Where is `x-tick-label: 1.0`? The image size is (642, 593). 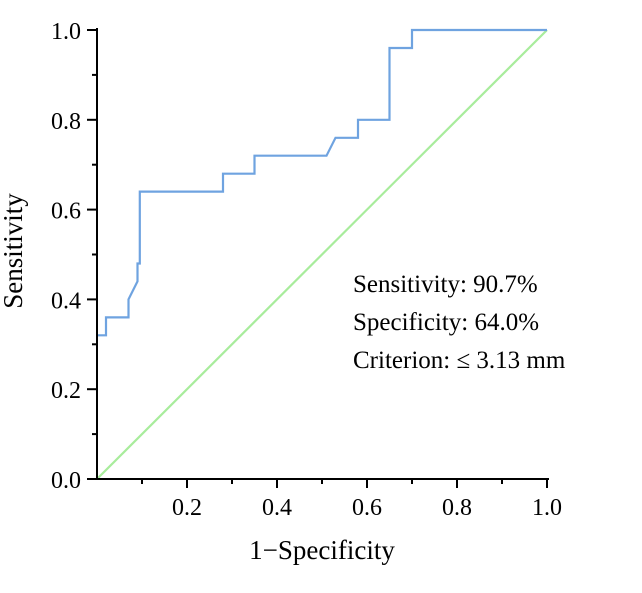
x-tick-label: 1.0 is located at coordinates (547, 508).